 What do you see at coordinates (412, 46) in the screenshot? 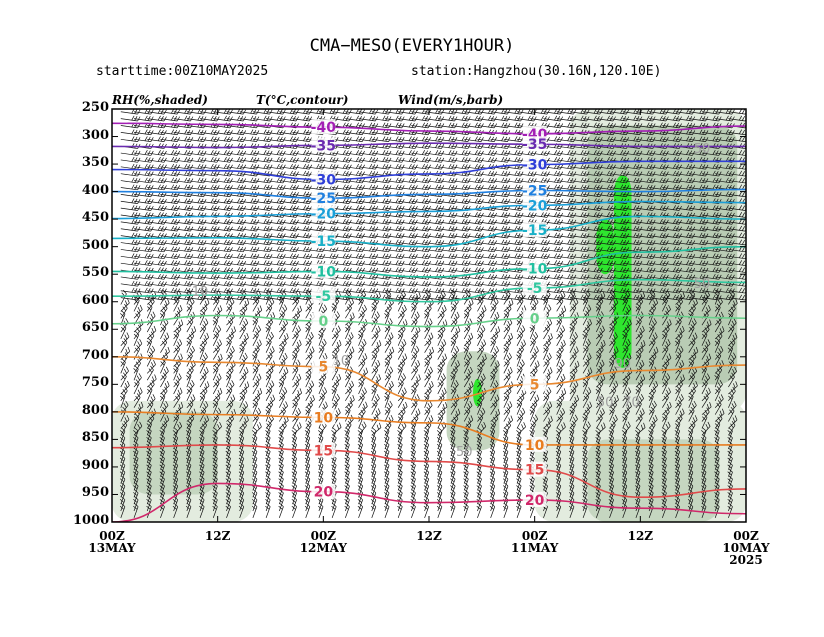
I see `chart-title: CMA−MESO(EVERY1HOUR)` at bounding box center [412, 46].